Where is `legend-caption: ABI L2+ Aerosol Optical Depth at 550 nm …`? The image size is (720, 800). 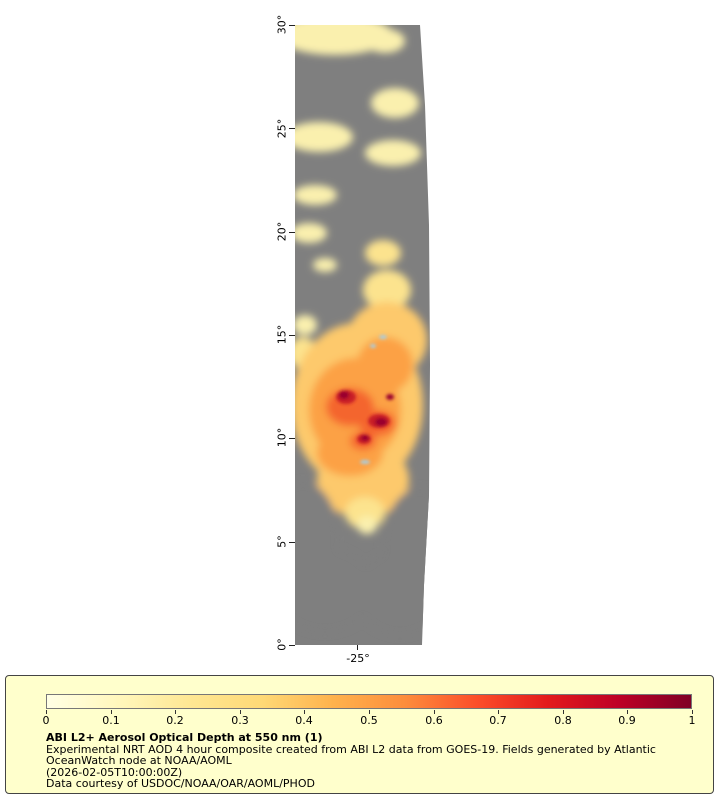
legend-caption: ABI L2+ Aerosol Optical Depth at 550 nm … is located at coordinates (372, 761).